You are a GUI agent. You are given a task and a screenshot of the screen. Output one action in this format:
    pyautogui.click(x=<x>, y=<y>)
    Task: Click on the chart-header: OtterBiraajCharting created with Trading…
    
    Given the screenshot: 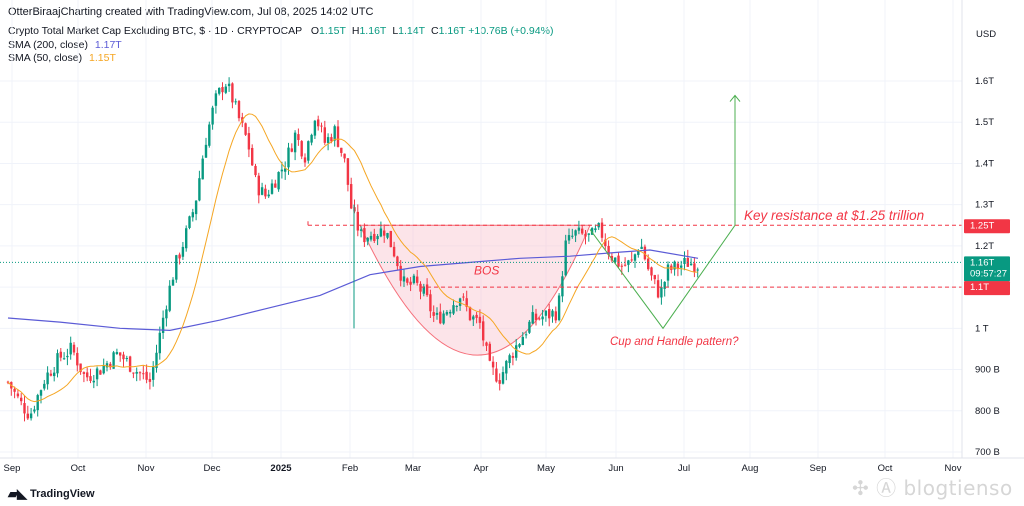 What is the action you would take?
    pyautogui.click(x=191, y=12)
    